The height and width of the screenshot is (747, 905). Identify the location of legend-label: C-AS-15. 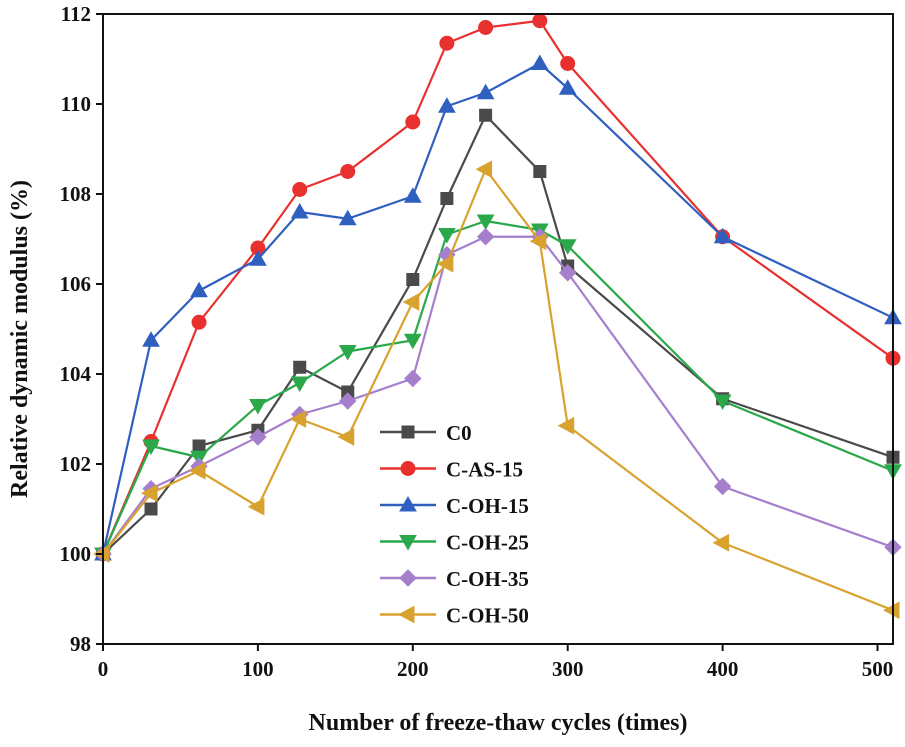
(484, 470).